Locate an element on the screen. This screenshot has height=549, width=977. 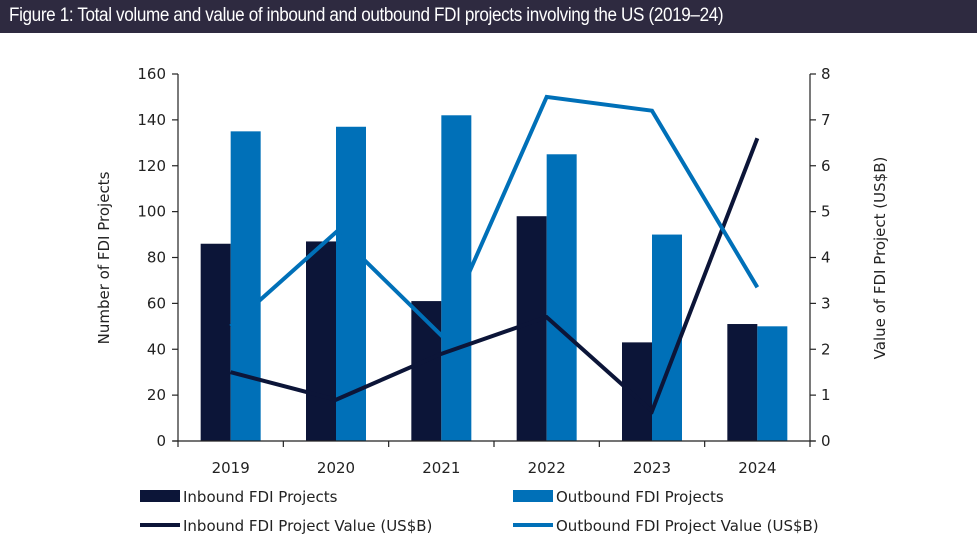
y2-axis-title: Value of FDI Project (US$B) is located at coordinates (880, 258).